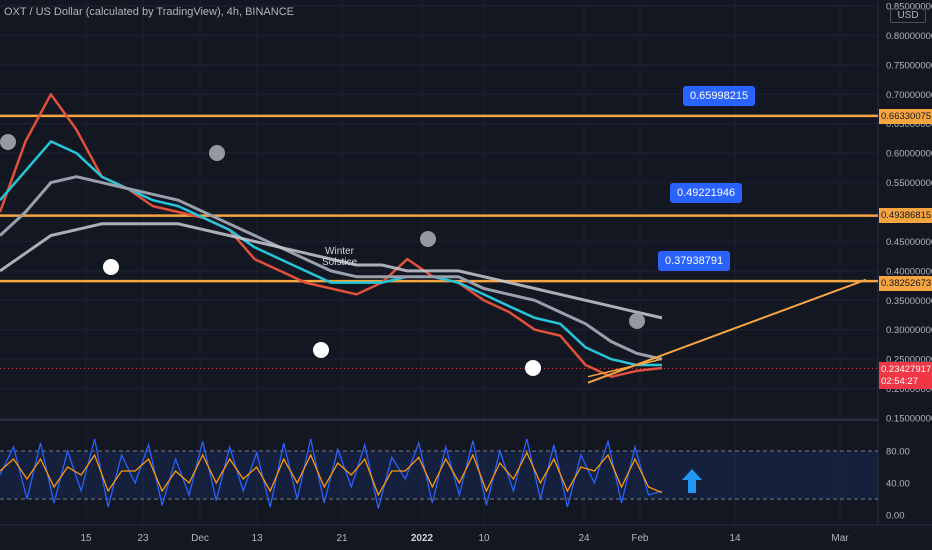 Image resolution: width=932 pixels, height=550 pixels. I want to click on stochastic-d-line, so click(331, 474).